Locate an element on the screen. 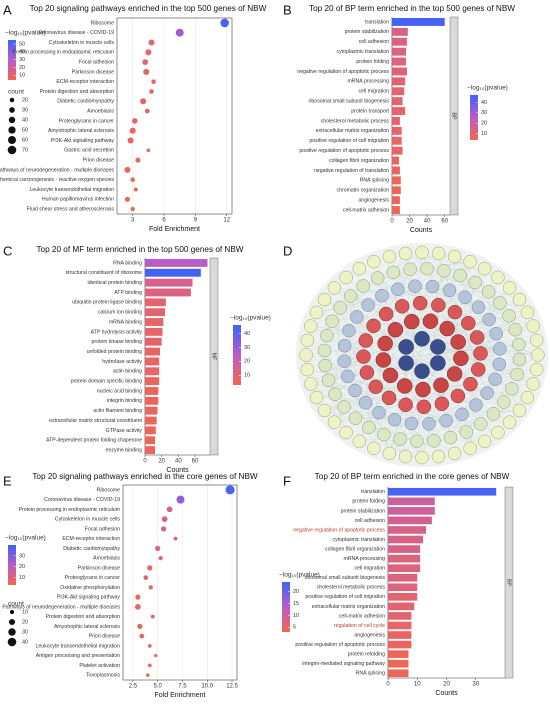 This screenshot has width=550, height=717. y-tick-label: calcium ion binding is located at coordinates (120, 313).